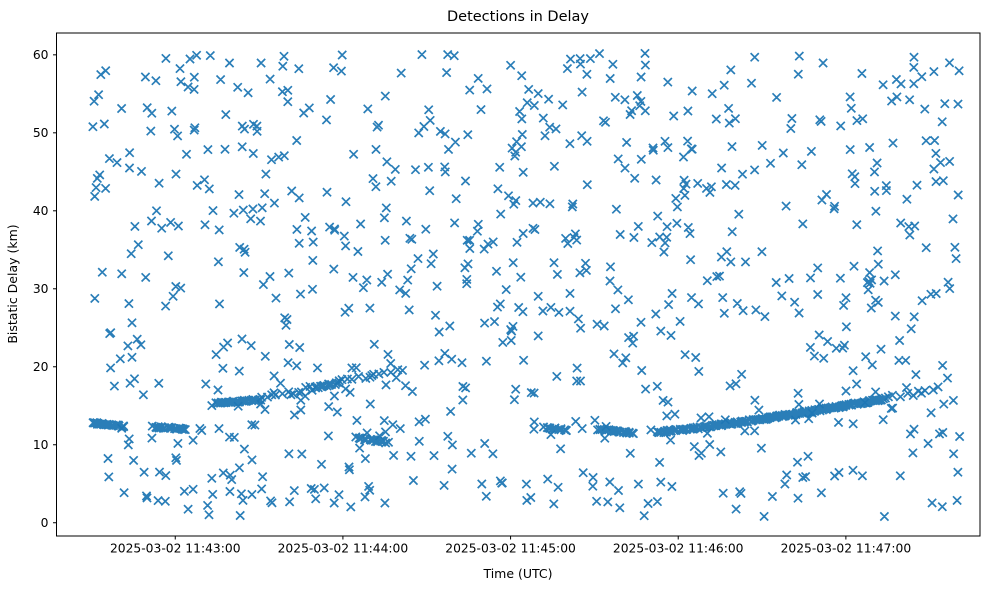 The width and height of the screenshot is (989, 590). I want to click on track-3a-dense-15km, so click(238, 401).